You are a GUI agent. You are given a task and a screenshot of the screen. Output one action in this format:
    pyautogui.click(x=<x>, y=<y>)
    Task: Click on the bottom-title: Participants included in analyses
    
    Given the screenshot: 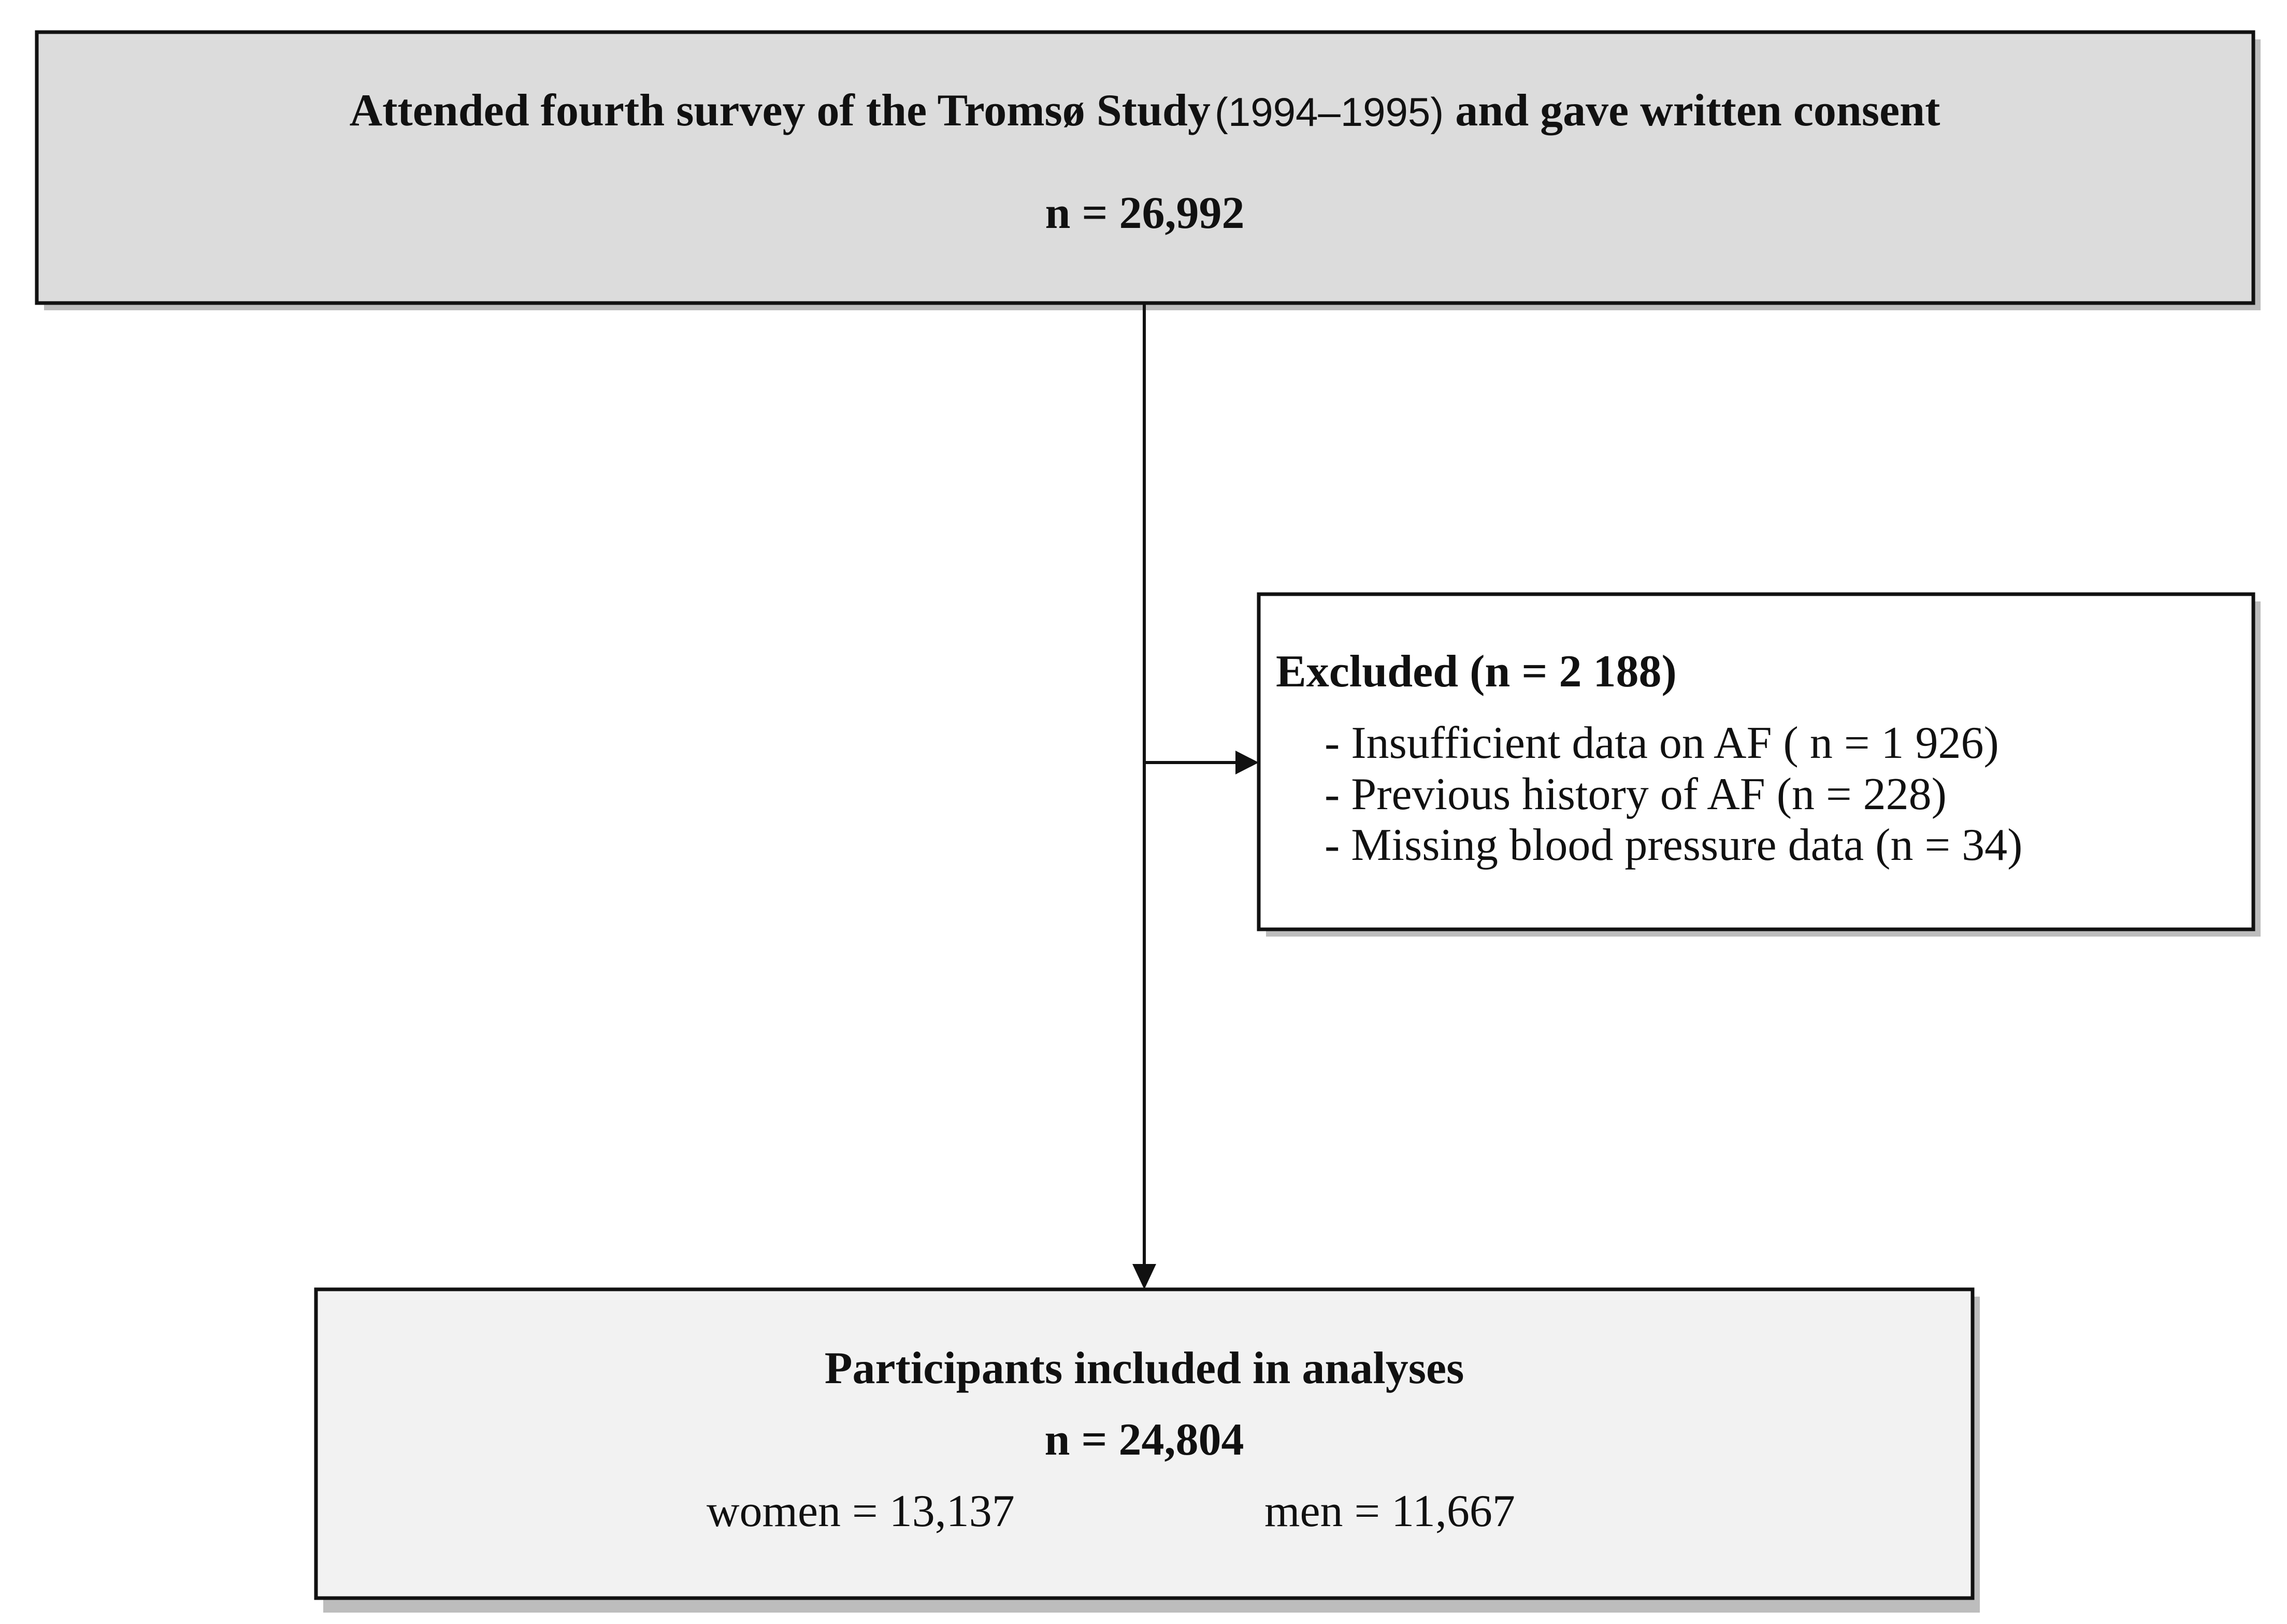 What is the action you would take?
    pyautogui.click(x=1144, y=1368)
    